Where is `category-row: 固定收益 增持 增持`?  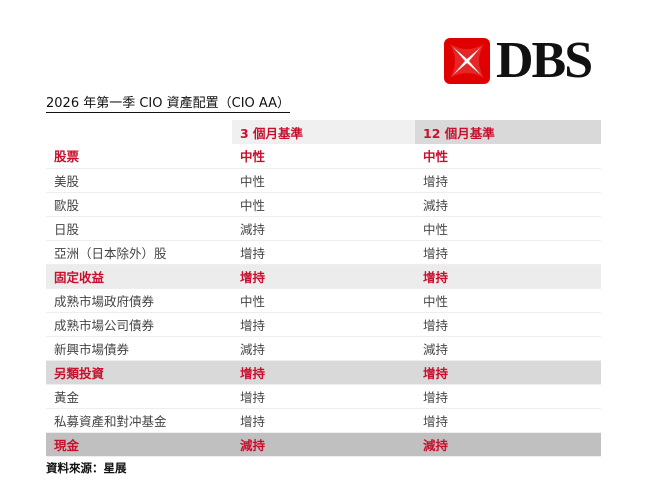
category-row: 固定收益 增持 增持 is located at coordinates (323, 276).